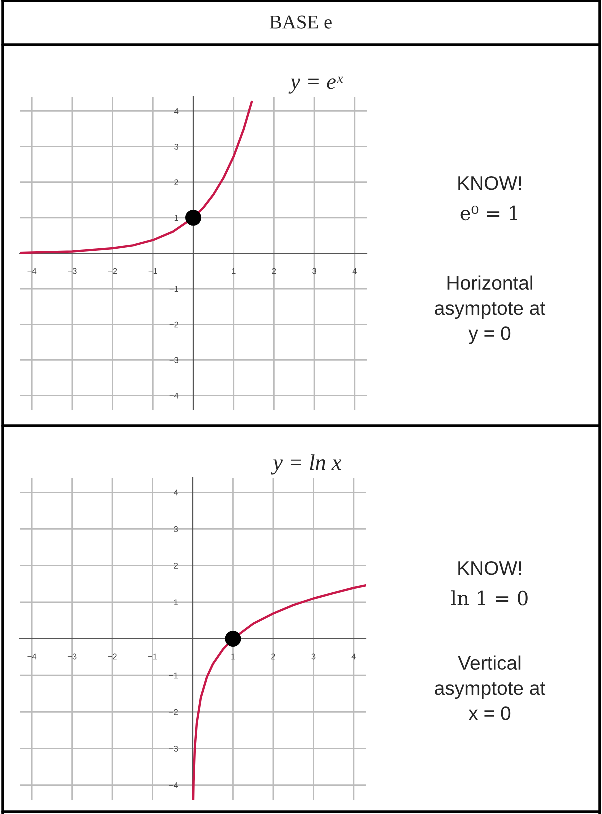 This screenshot has height=814, width=602. I want to click on chart-subtitle: y = ln x, so click(306, 464).